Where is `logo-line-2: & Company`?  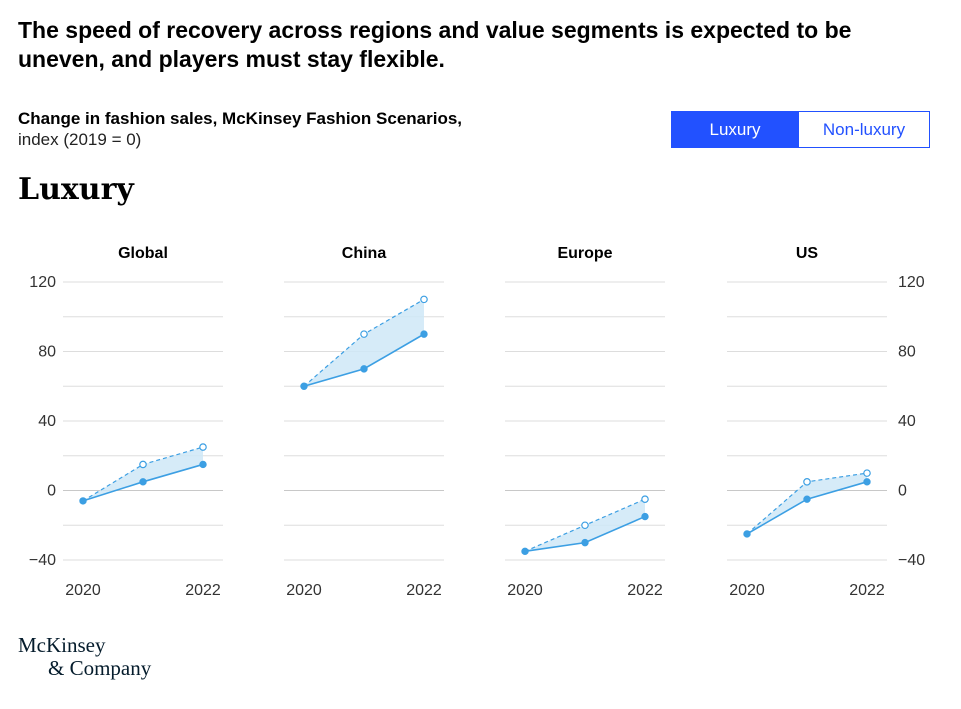 logo-line-2: & Company is located at coordinates (100, 668).